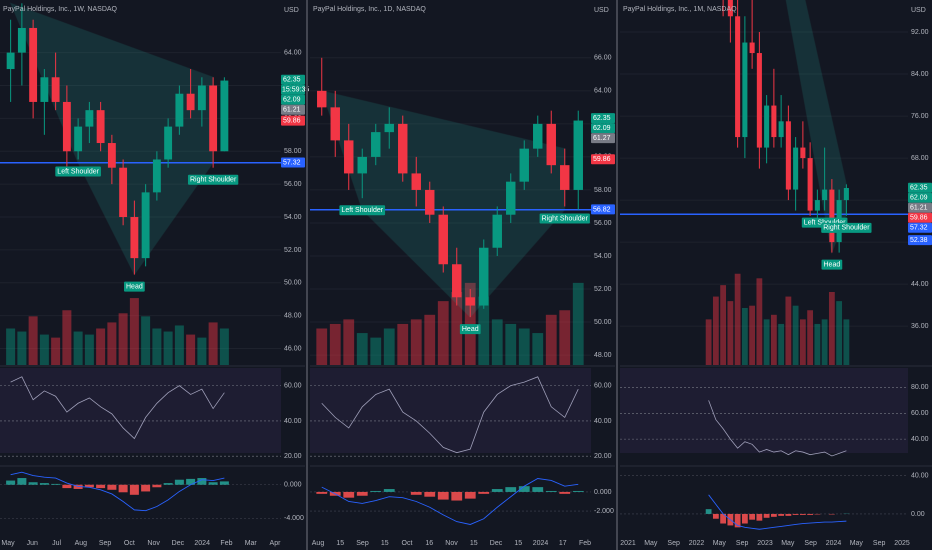 The image size is (932, 550). What do you see at coordinates (602, 209) in the screenshot?
I see `price-badge-label: 56.82` at bounding box center [602, 209].